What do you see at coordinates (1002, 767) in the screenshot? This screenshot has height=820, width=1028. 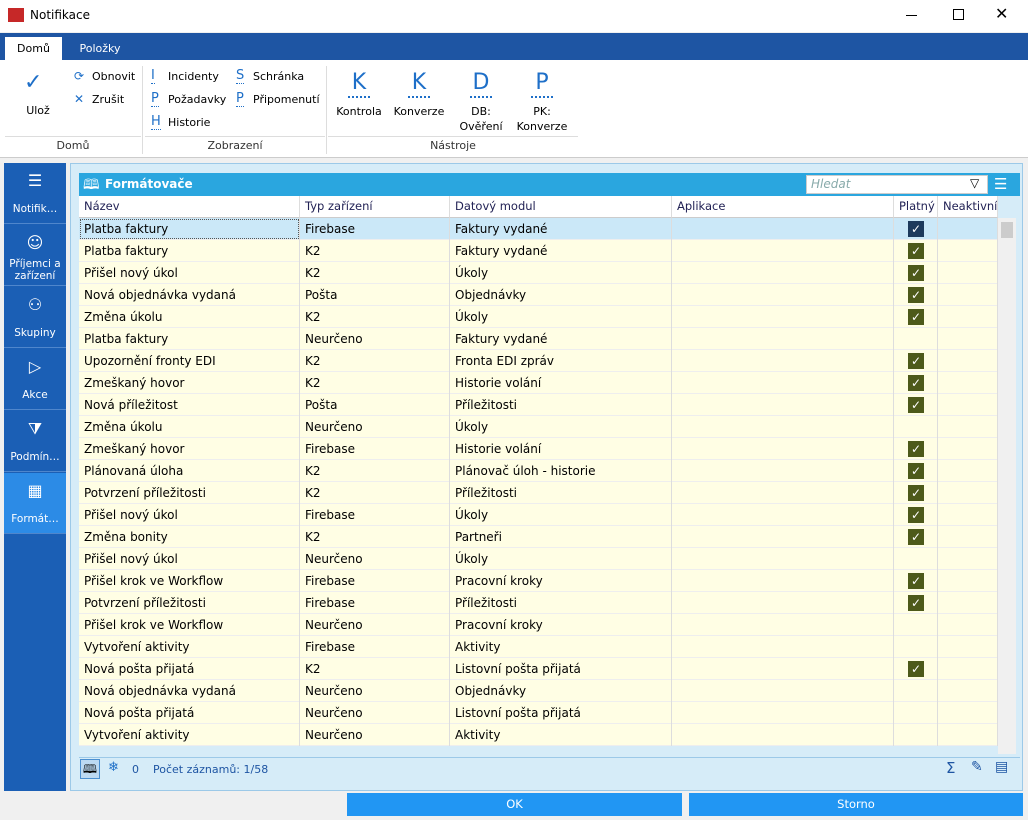 I see `export-icon: ▤` at bounding box center [1002, 767].